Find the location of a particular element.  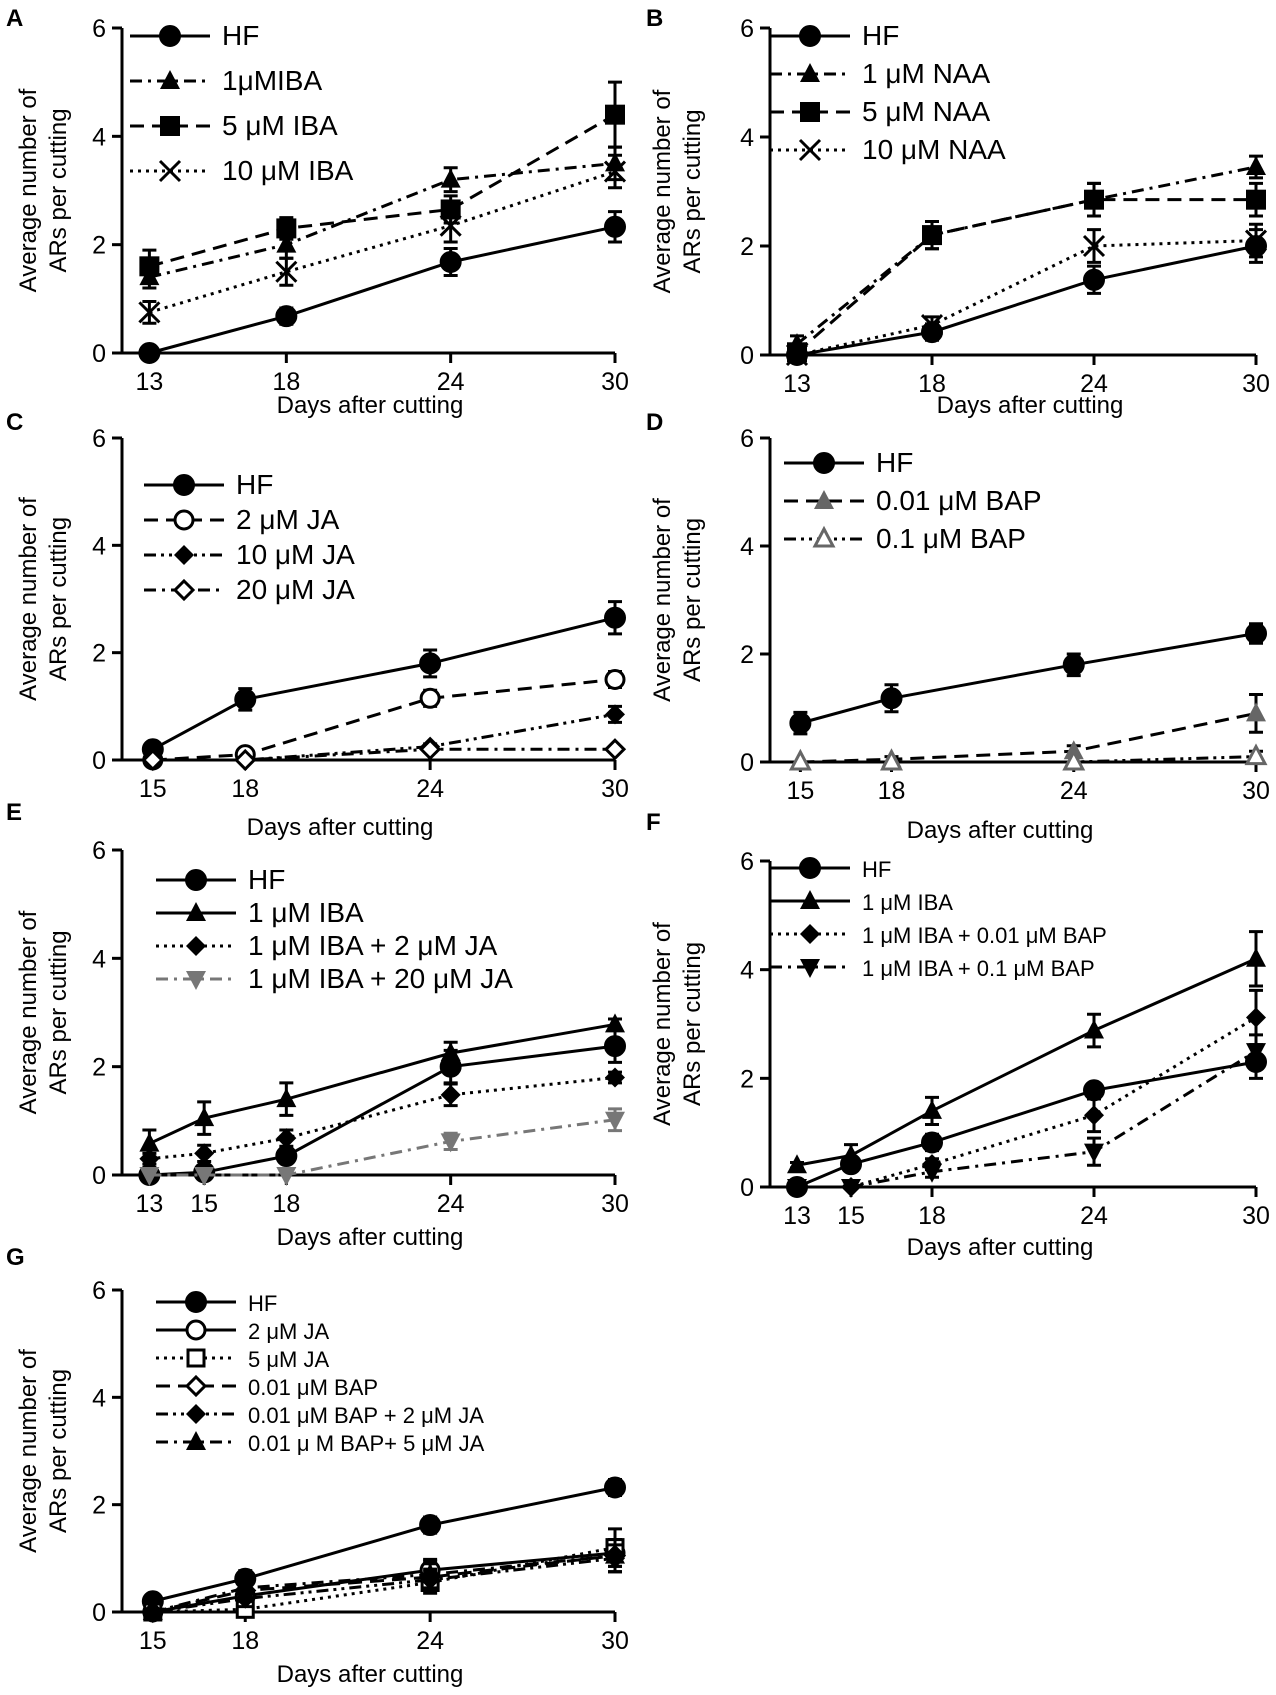

legend: HF 2 μM JA 10 μM JA 20 μM JA is located at coordinates (249, 537).